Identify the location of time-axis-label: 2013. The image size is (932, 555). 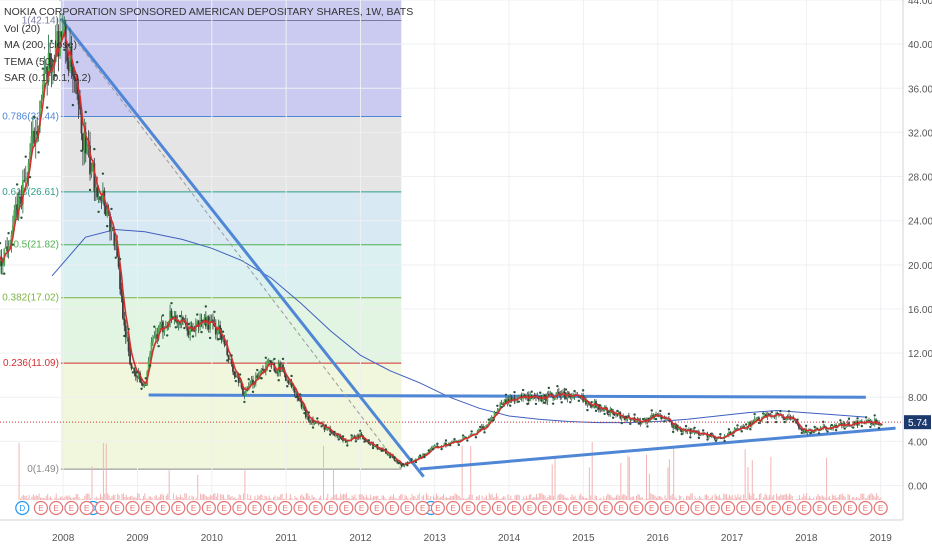
(435, 538).